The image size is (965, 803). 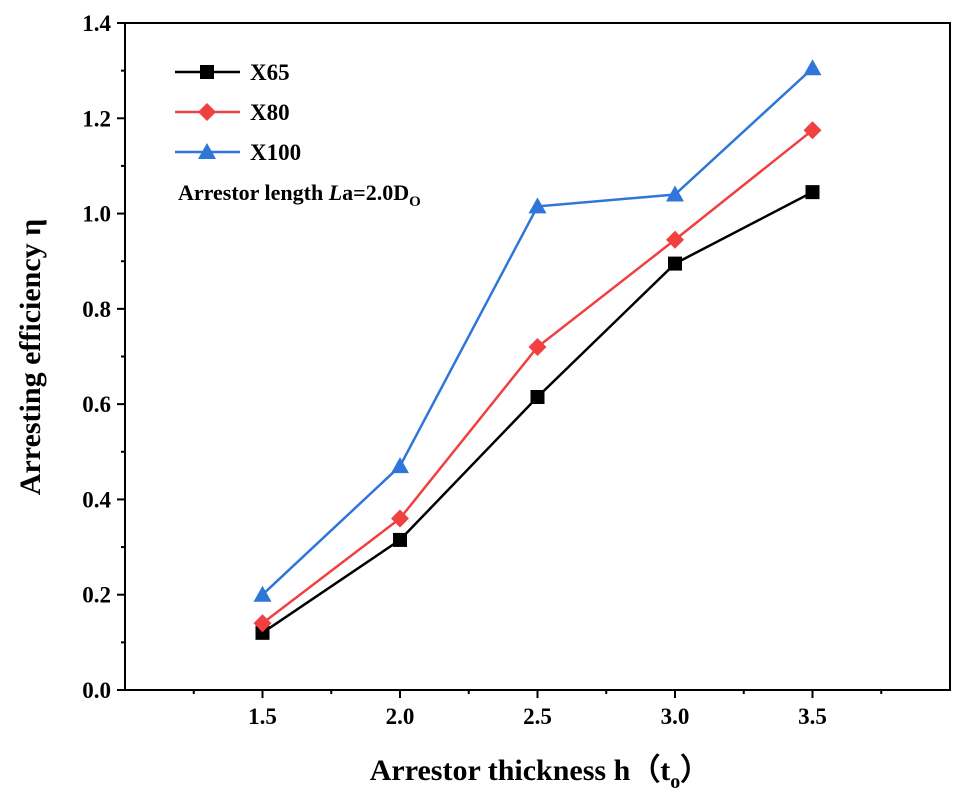 What do you see at coordinates (30, 357) in the screenshot?
I see `y-axis-title: Arresting efficiency η` at bounding box center [30, 357].